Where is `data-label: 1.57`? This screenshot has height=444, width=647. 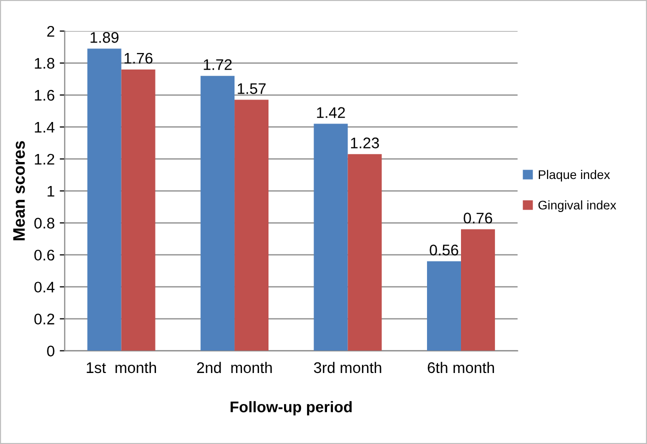 data-label: 1.57 is located at coordinates (252, 88).